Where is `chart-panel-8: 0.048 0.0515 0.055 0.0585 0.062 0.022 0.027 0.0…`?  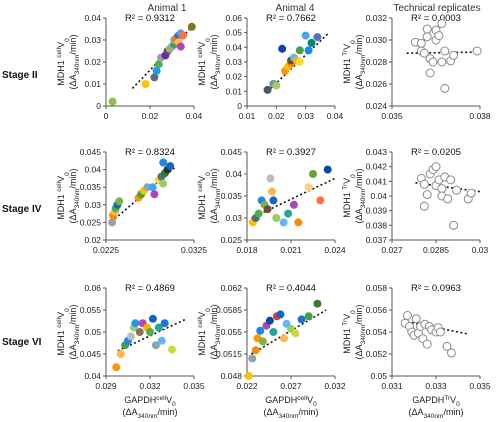
chart-panel-8: 0.048 0.0515 0.055 0.0585 0.062 0.022 0.027 0.0… is located at coordinates (271, 351).